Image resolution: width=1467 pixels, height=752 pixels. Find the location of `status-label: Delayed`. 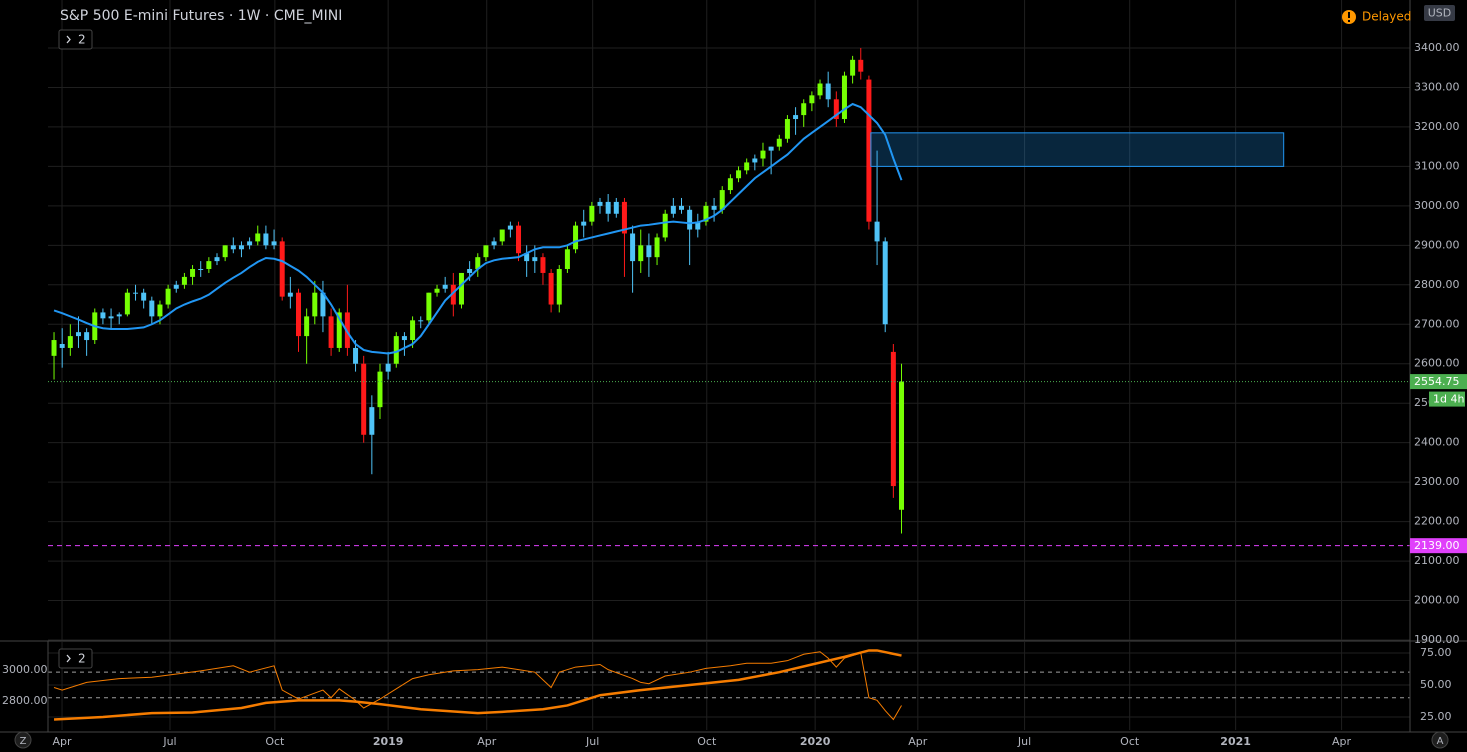

status-label: Delayed is located at coordinates (1386, 17).